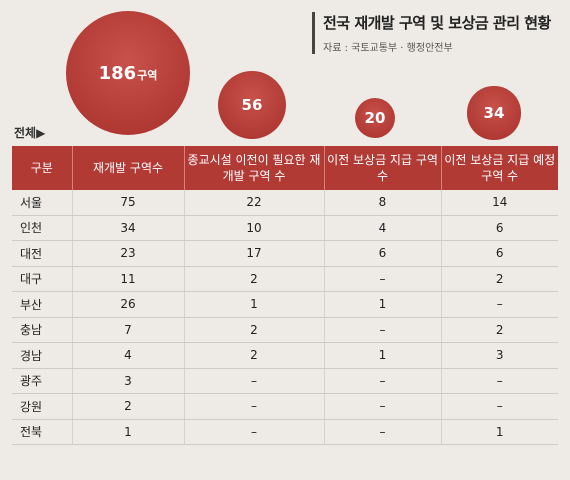  Describe the element at coordinates (431, 33) in the screenshot. I see `title-block: 전국 재개발 구역 및 보상금 관리 현황 자료 : 국토교통부 · 행정안전부` at that location.